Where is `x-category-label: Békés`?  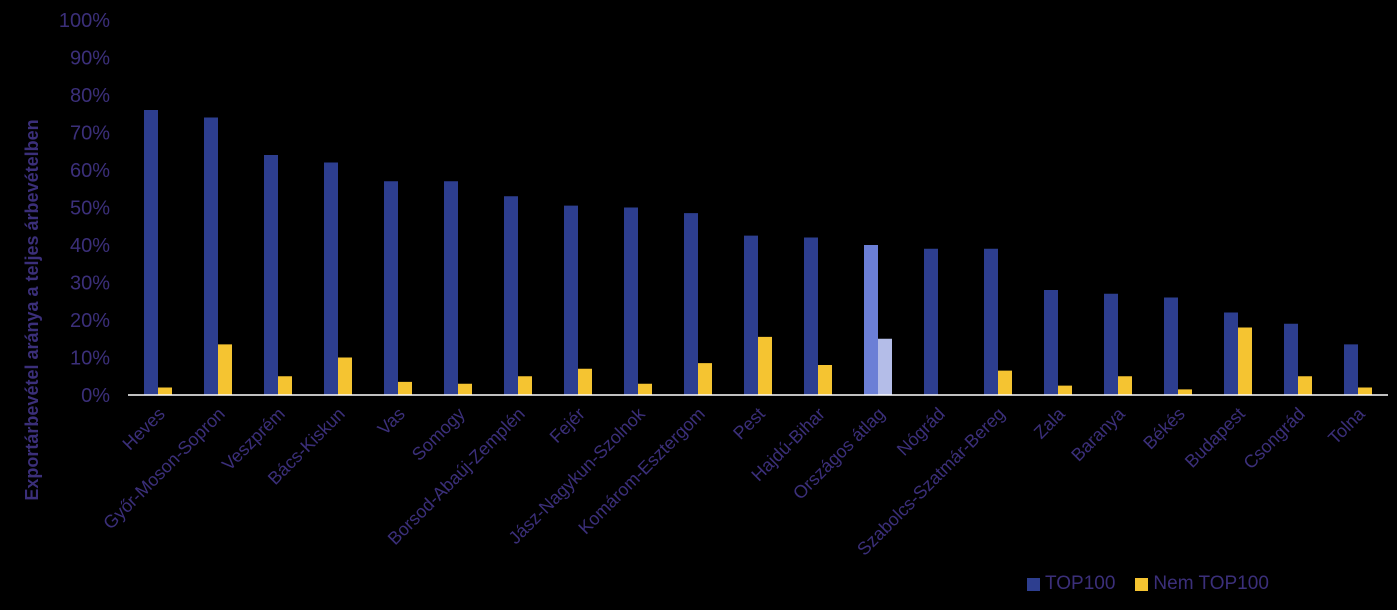
x-category-label: Békés is located at coordinates (1164, 429).